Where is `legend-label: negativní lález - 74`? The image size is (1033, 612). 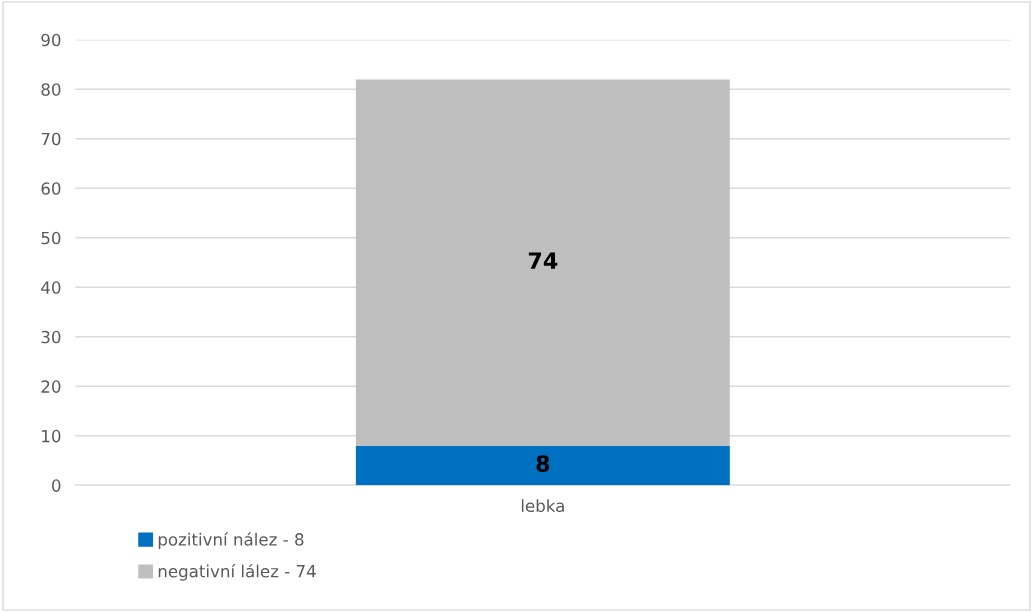 legend-label: negativní lález - 74 is located at coordinates (237, 572).